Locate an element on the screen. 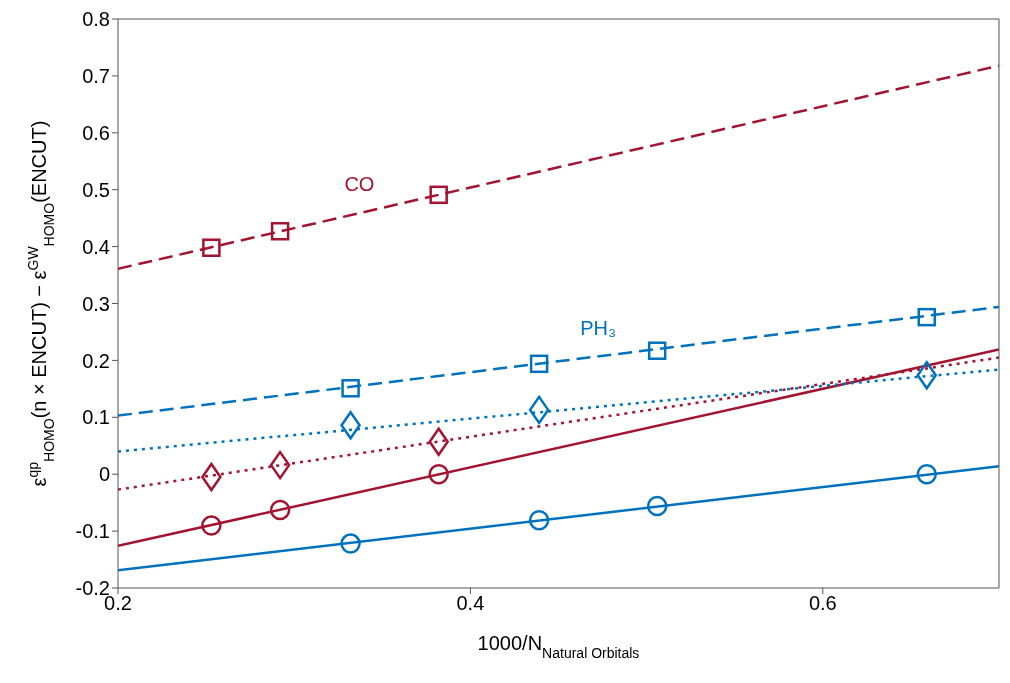  y-tick-label: 0.7 is located at coordinates (96, 76).